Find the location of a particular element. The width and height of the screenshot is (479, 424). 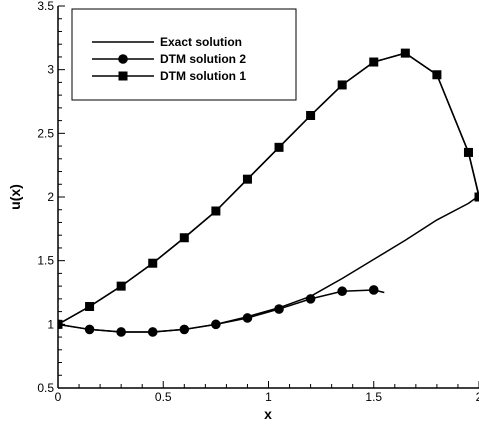

y-tick-label: 3 is located at coordinates (50, 70).